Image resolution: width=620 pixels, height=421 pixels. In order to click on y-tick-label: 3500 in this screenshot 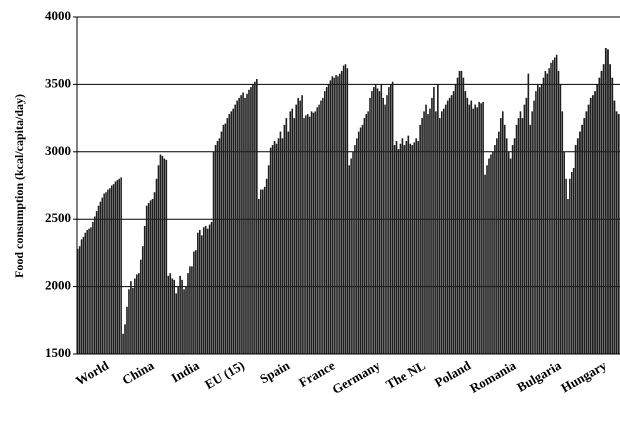, I will do `click(58, 82)`.